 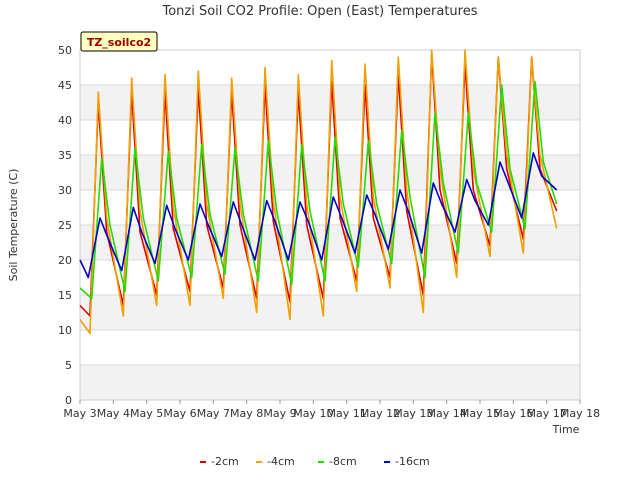 What do you see at coordinates (380, 413) in the screenshot?
I see `x-tick-label: May 12` at bounding box center [380, 413].